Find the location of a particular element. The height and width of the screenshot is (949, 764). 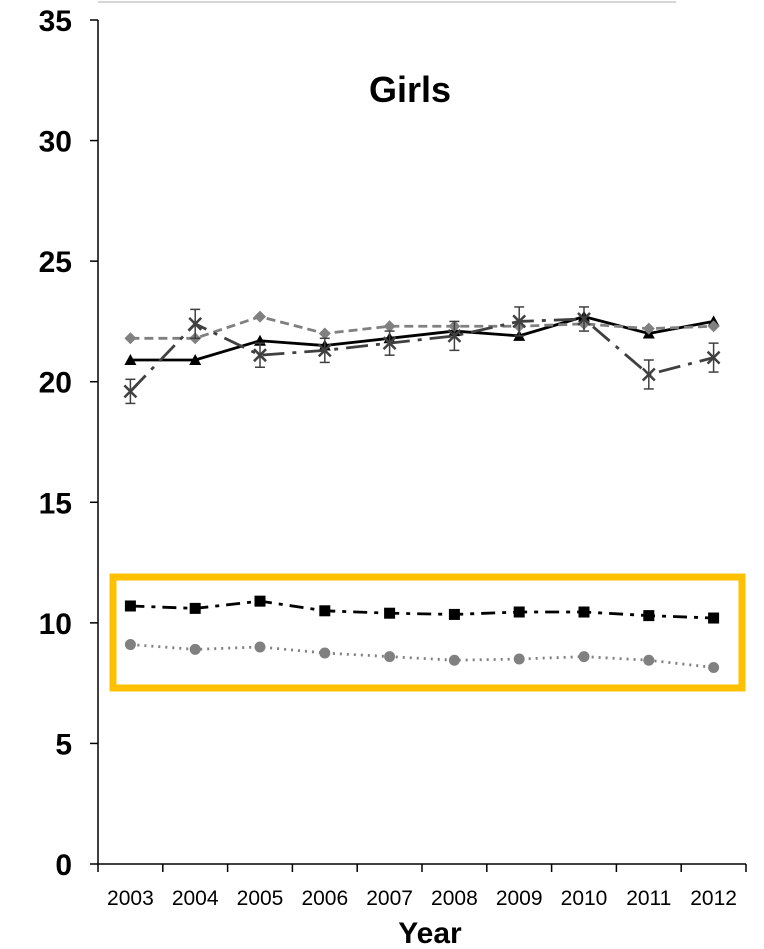

x-tick-label: 2005 is located at coordinates (260, 898).